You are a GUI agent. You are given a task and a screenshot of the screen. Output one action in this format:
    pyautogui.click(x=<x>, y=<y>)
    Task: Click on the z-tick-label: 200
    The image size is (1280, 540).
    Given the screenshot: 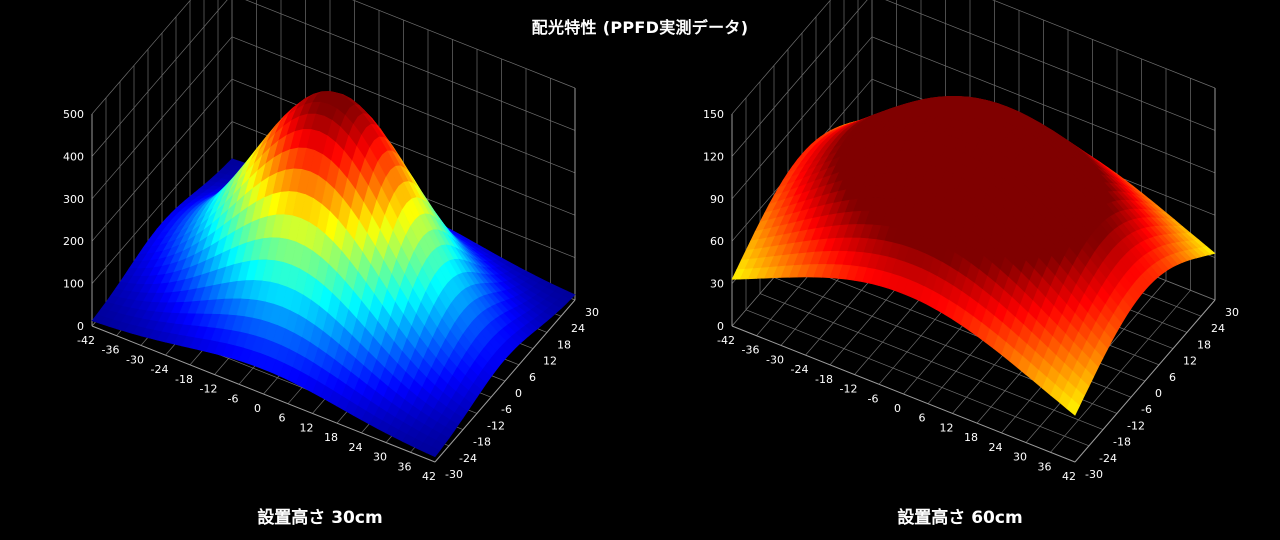 What is the action you would take?
    pyautogui.click(x=73, y=241)
    